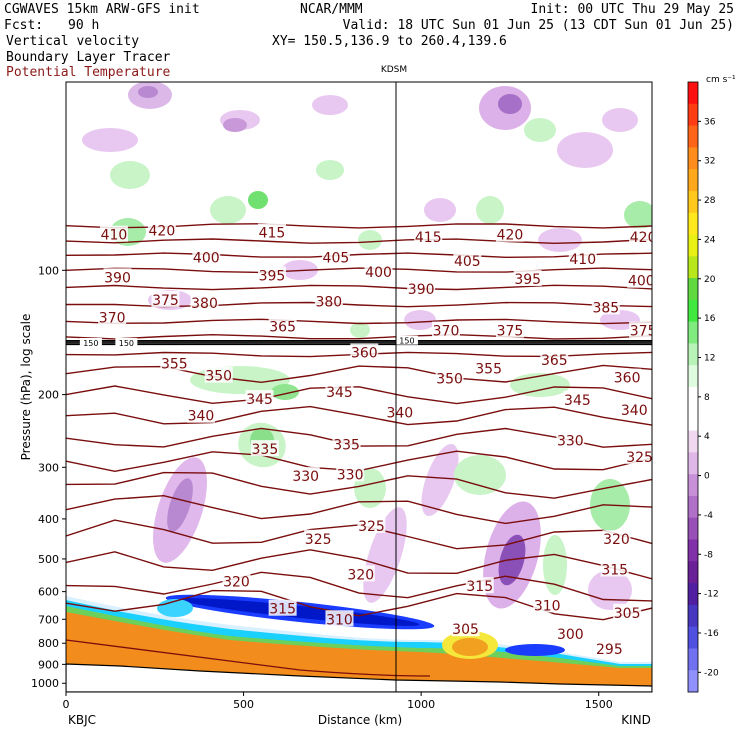 The width and height of the screenshot is (740, 740). What do you see at coordinates (711, 595) in the screenshot?
I see `colorbar-tick-label: -12` at bounding box center [711, 595].